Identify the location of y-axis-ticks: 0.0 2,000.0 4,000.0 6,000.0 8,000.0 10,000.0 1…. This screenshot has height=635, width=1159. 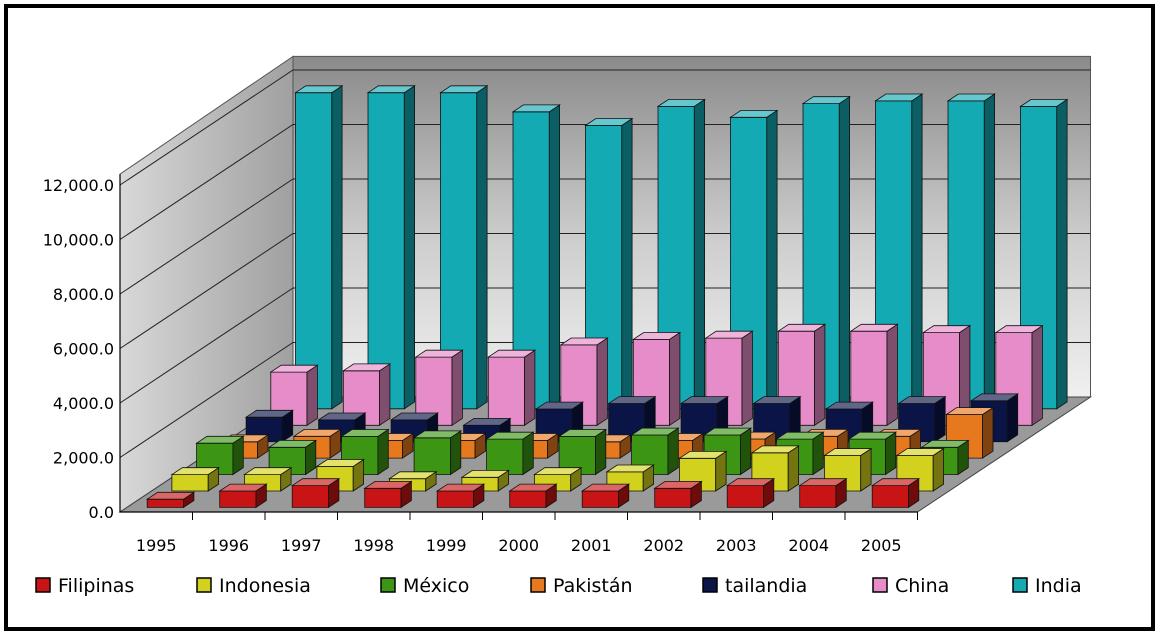
(78, 349).